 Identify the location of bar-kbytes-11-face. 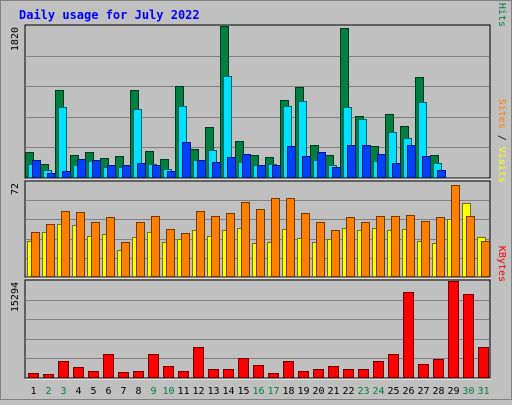
(183, 374).